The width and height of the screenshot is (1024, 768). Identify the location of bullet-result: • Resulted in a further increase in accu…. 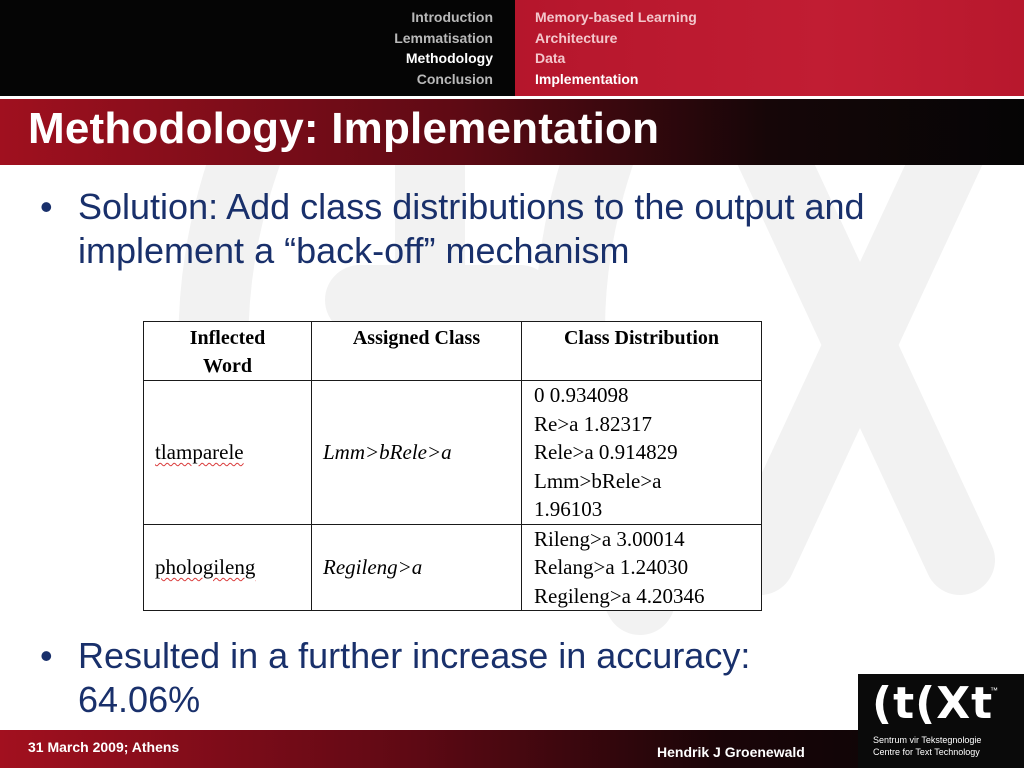
(505, 678).